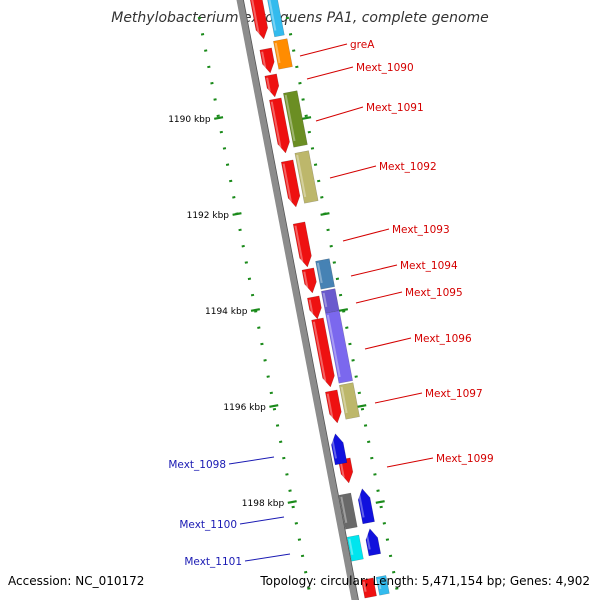 This screenshot has height=600, width=600. I want to click on reverse-cds-mext_1098-highlight, so click(334, 447).